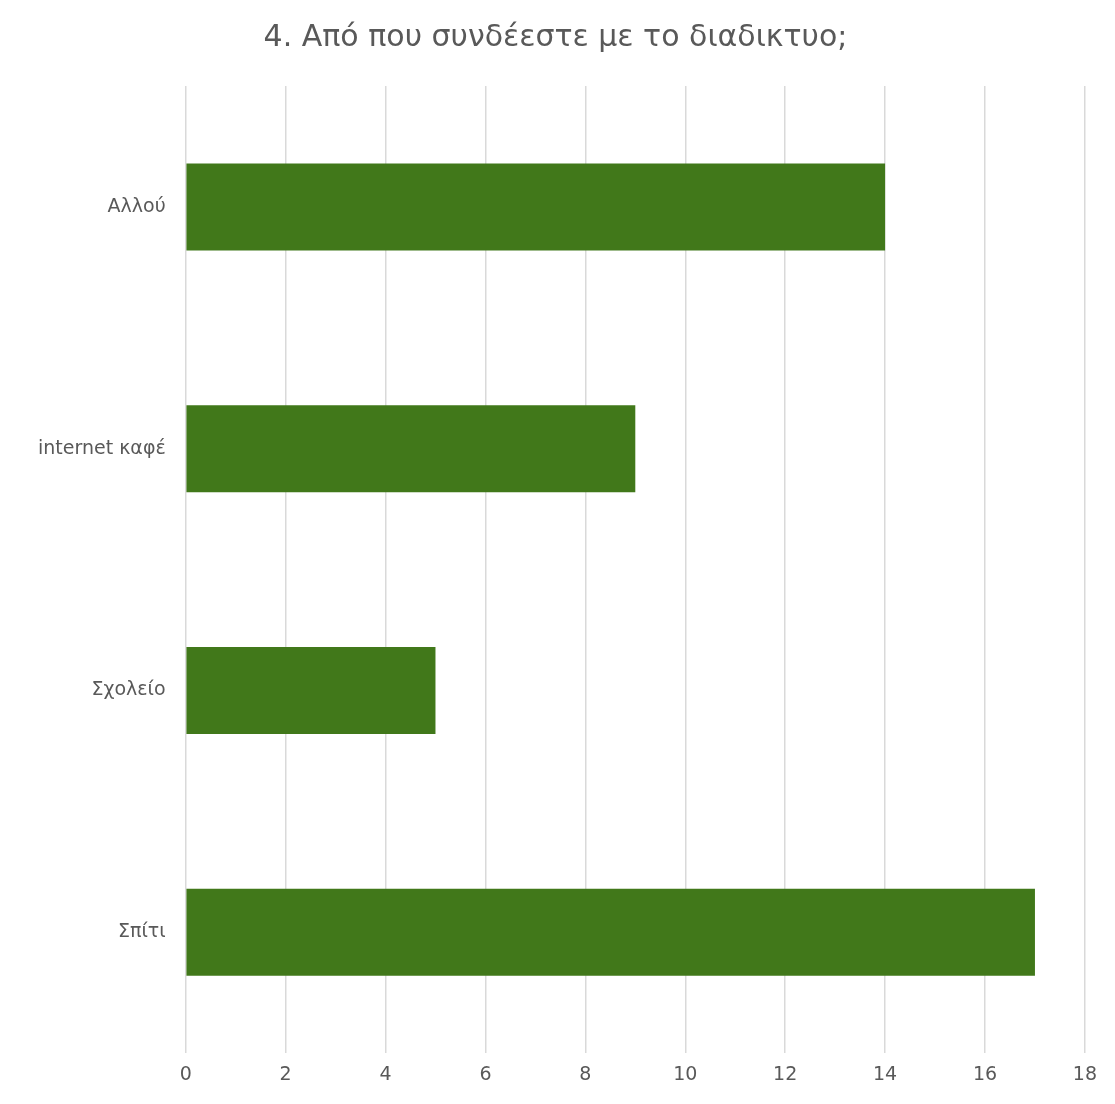 The height and width of the screenshot is (1104, 1115). I want to click on x-tick-label: 18, so click(1085, 1072).